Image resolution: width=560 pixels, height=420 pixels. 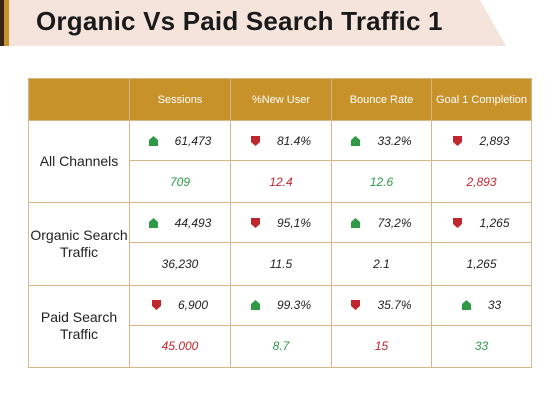 I want to click on metric-cell: 99.3%, so click(x=281, y=305).